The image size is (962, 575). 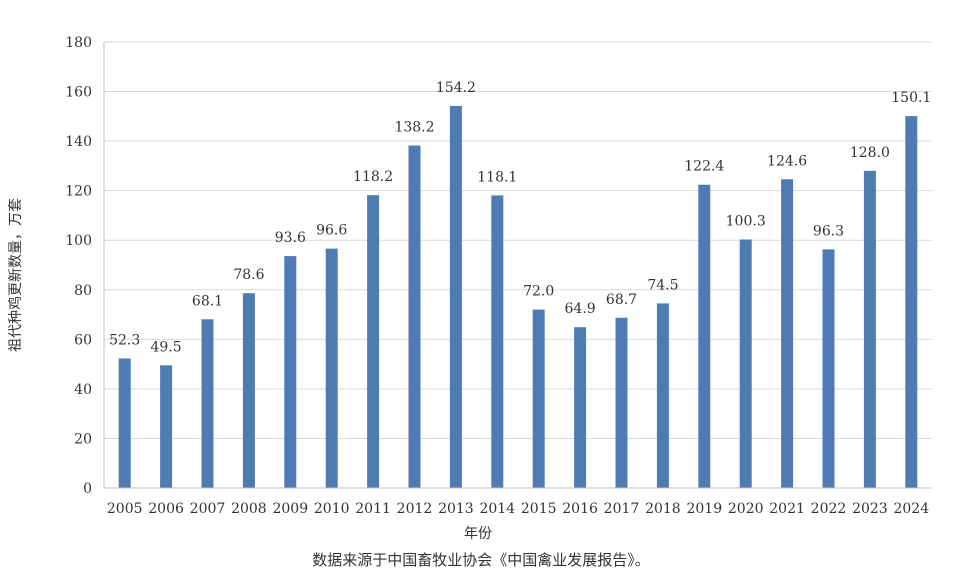 What do you see at coordinates (78, 43) in the screenshot?
I see `y-tick-label: 180` at bounding box center [78, 43].